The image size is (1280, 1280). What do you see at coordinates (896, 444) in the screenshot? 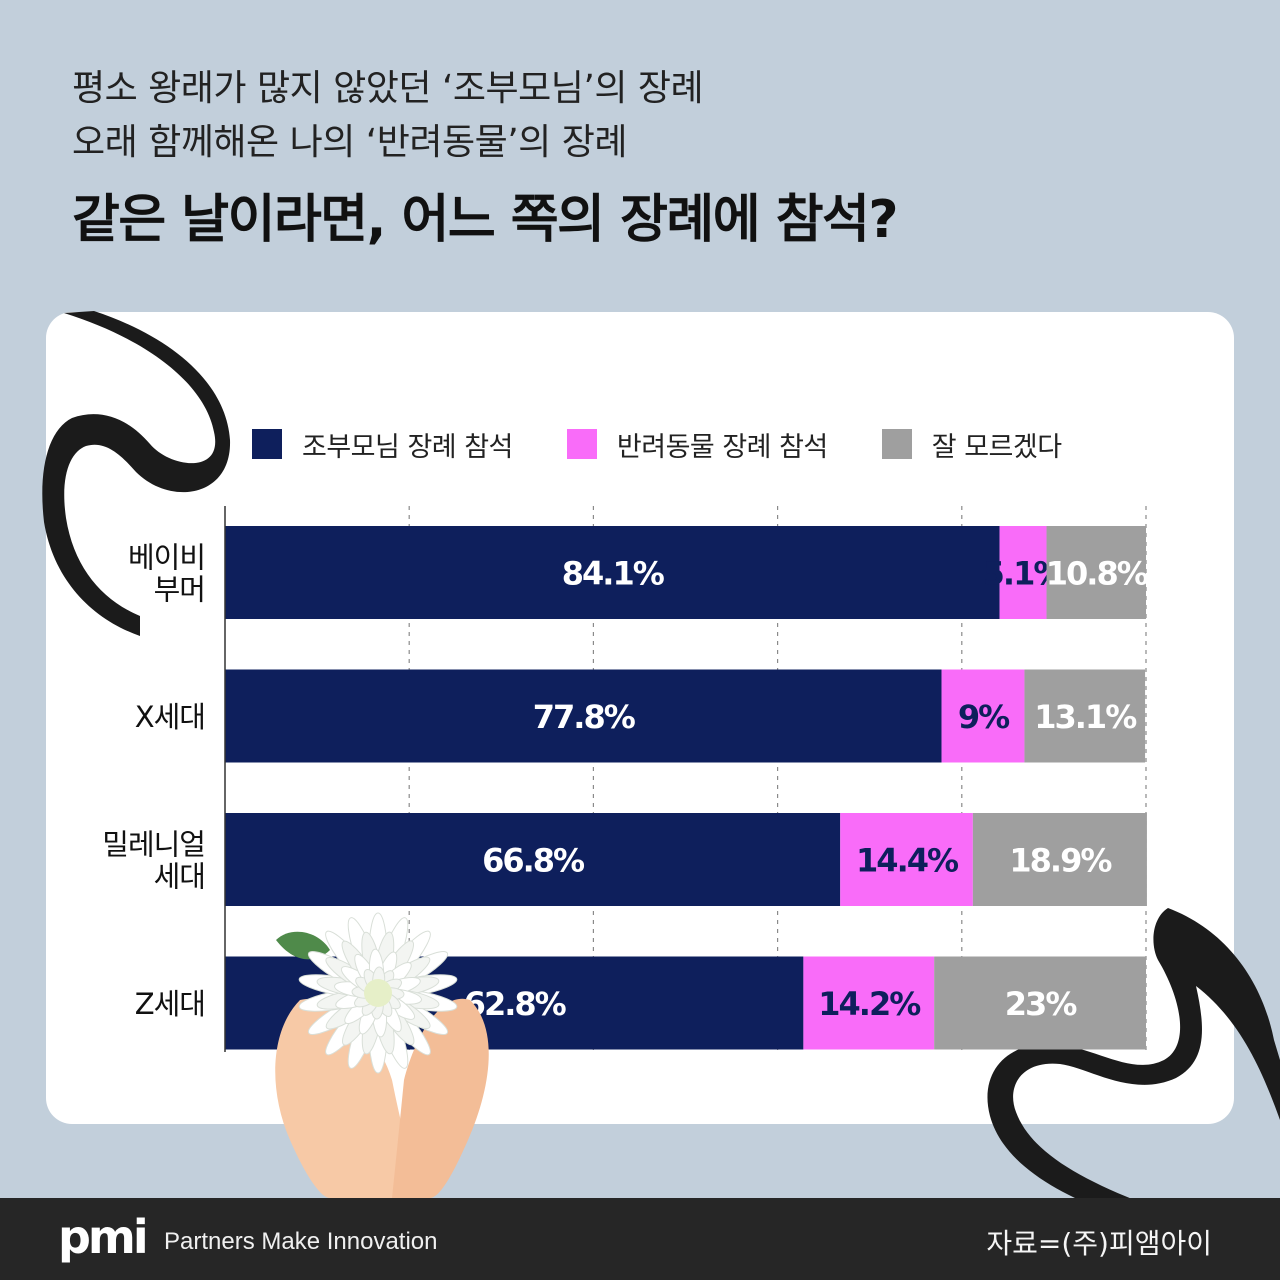
I see `legend-swatch-unsure` at bounding box center [896, 444].